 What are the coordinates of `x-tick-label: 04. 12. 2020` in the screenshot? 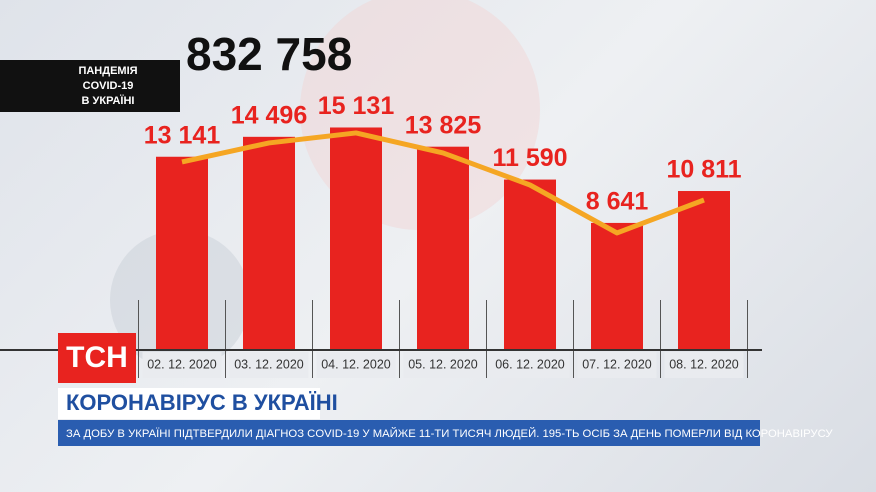 It's located at (356, 364).